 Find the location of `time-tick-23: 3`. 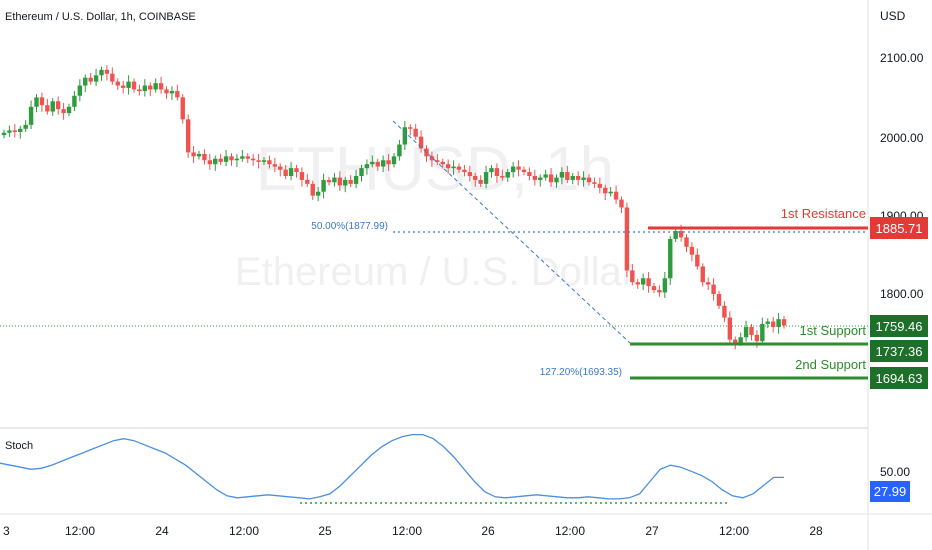

time-tick-23: 3 is located at coordinates (6, 531).